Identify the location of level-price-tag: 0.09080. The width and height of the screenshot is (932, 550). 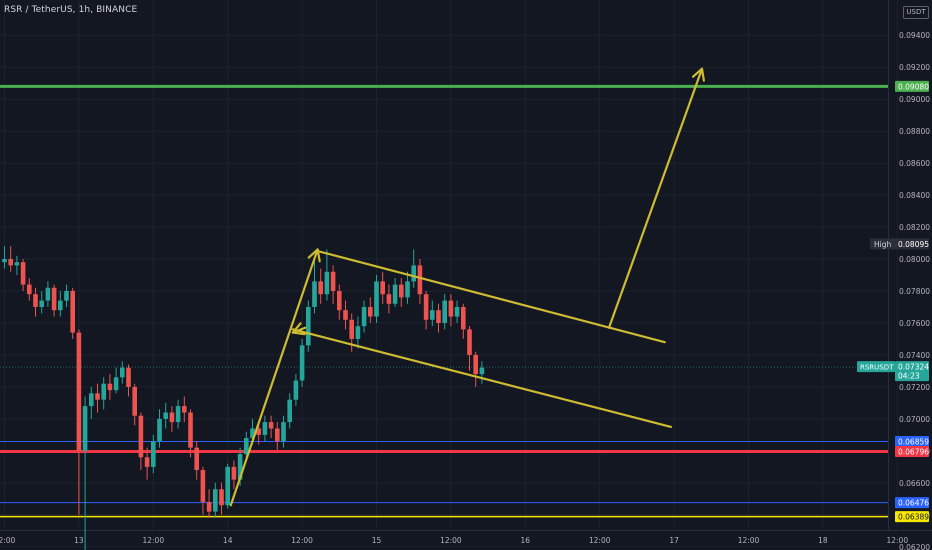
(913, 86).